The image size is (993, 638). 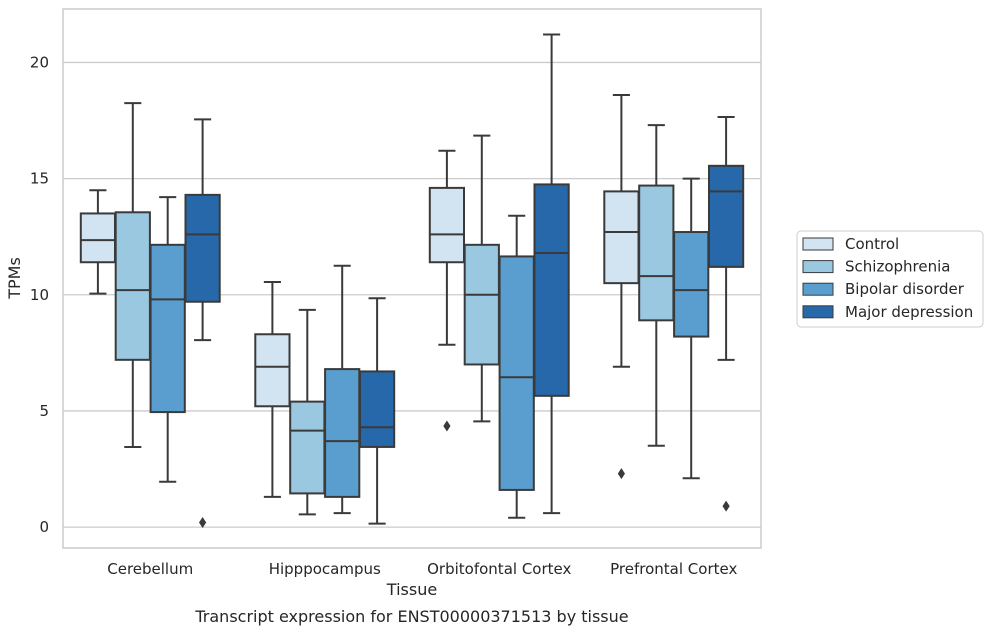 What do you see at coordinates (39, 179) in the screenshot?
I see `y-tick-label: 15` at bounding box center [39, 179].